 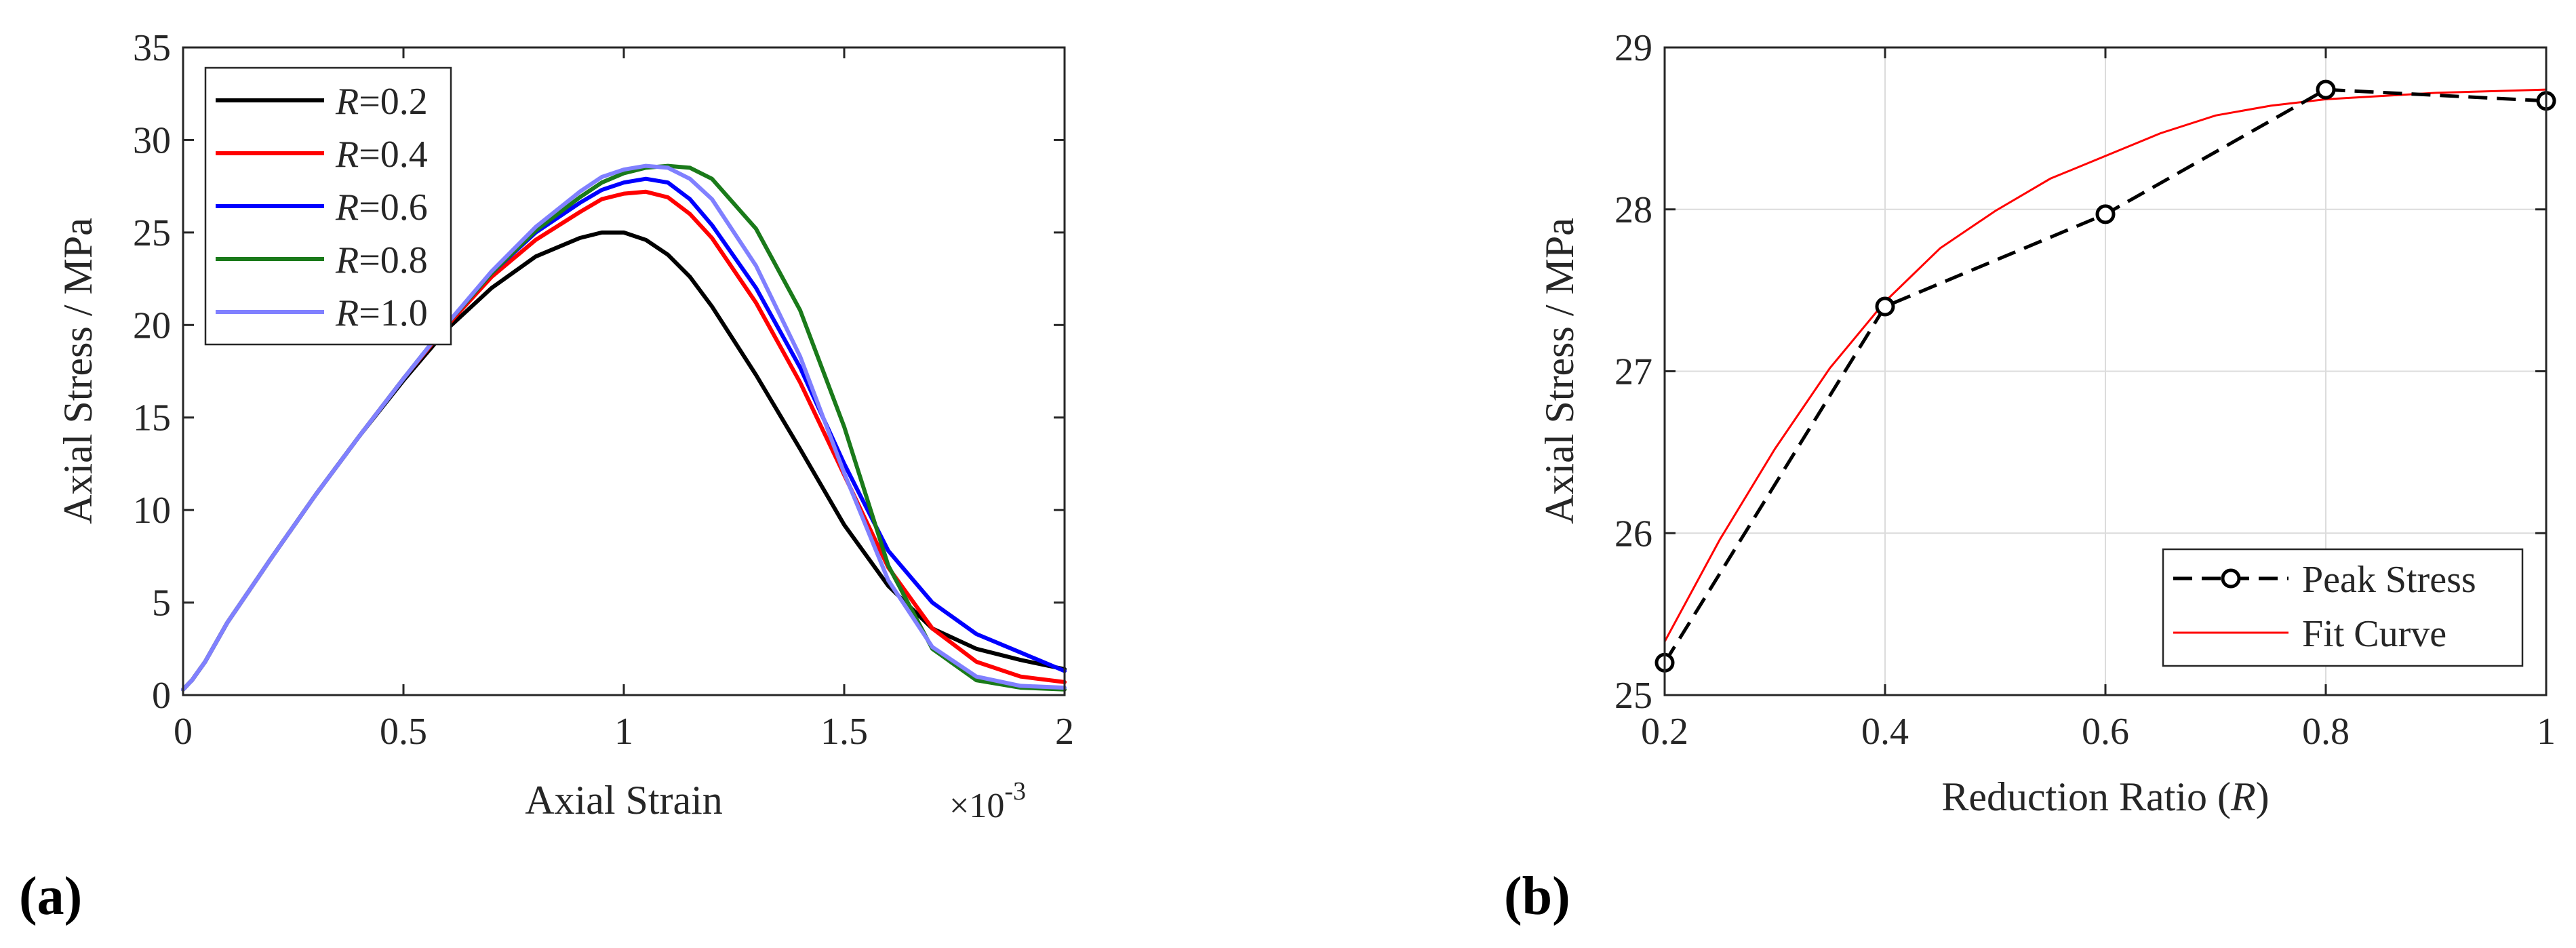 I want to click on x-tick-label: 0.8, so click(x=2326, y=732).